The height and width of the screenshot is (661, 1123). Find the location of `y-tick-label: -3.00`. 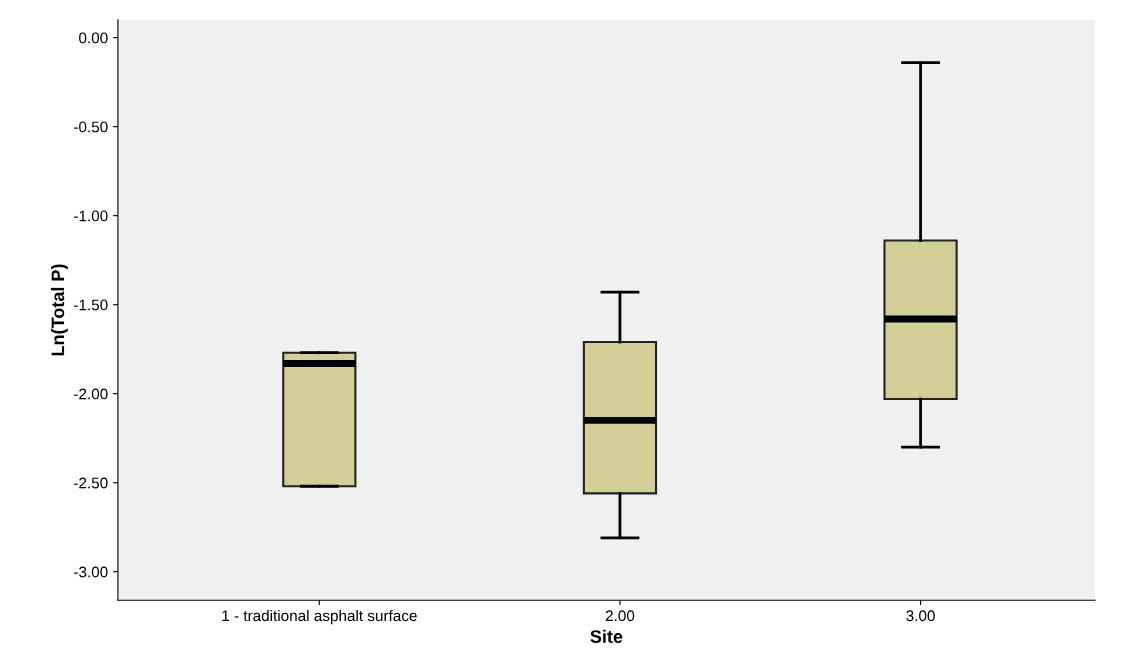

y-tick-label: -3.00 is located at coordinates (91, 572).